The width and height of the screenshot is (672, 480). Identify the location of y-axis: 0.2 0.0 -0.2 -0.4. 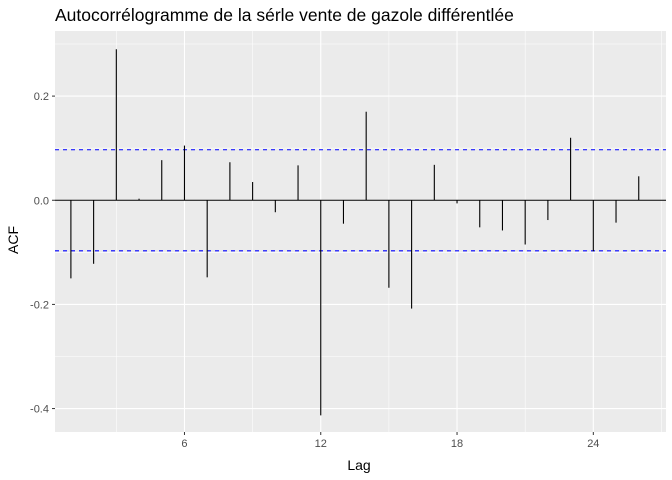
(42, 253).